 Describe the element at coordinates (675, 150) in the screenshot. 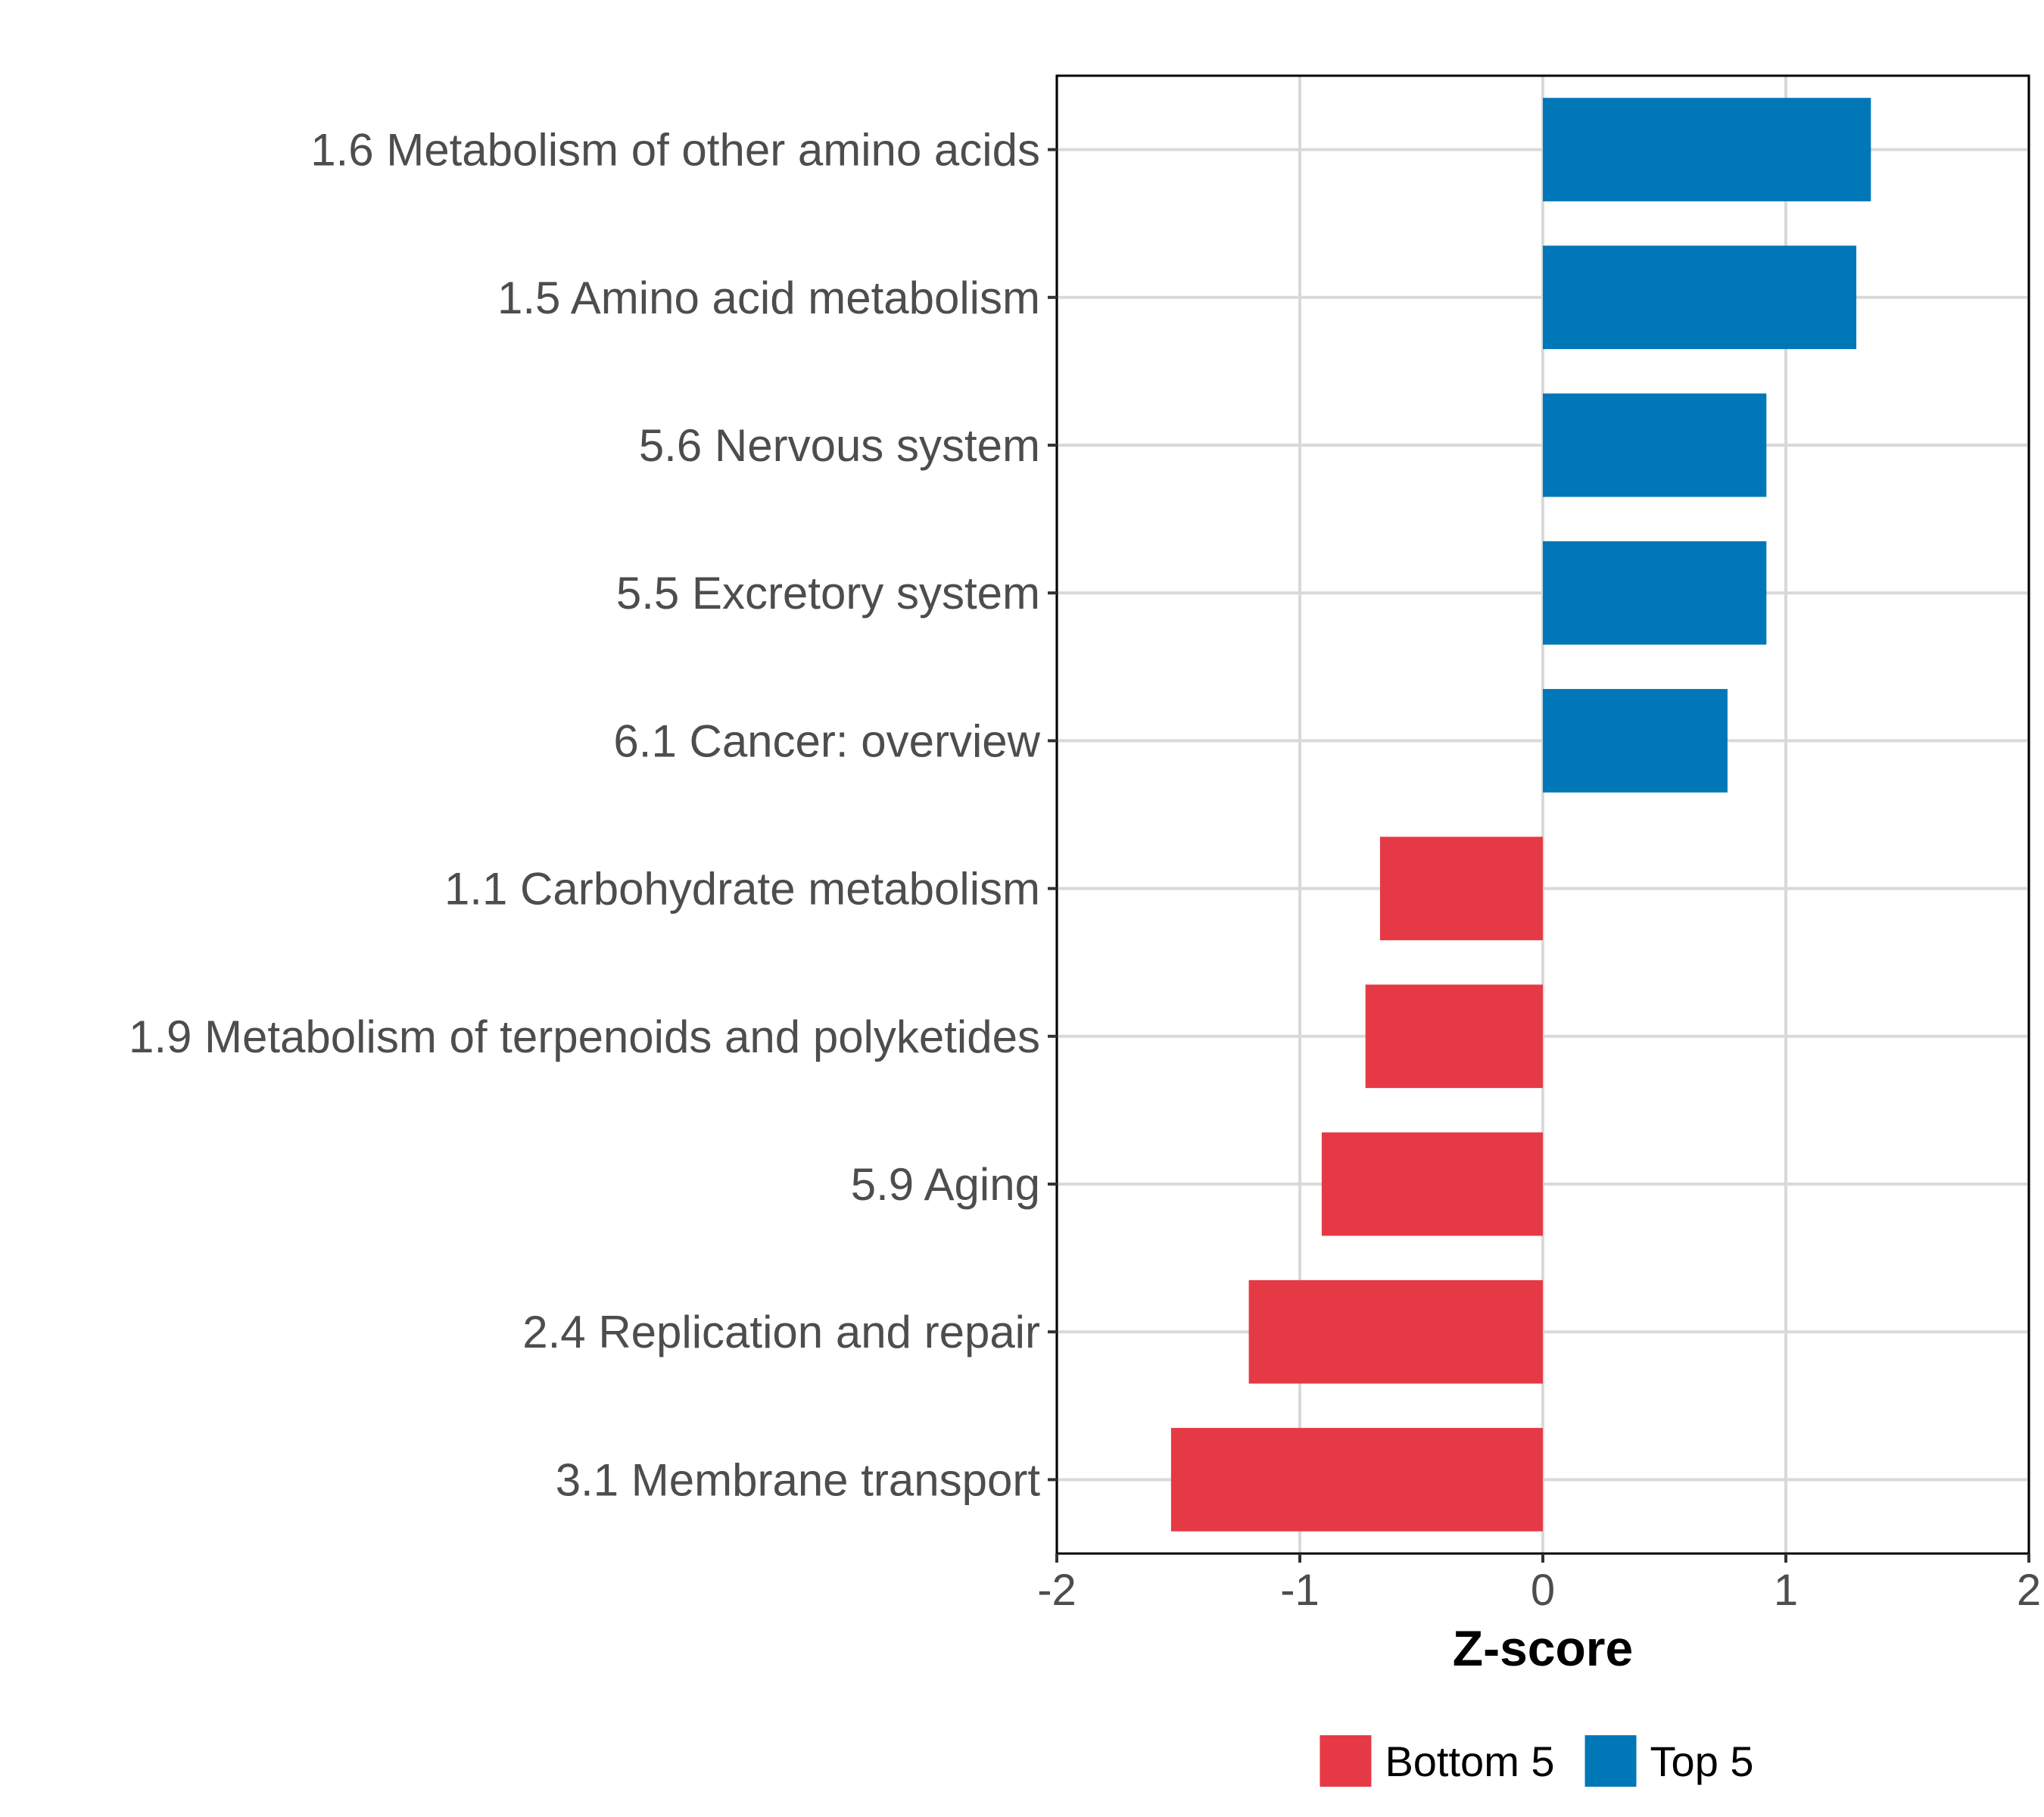

I see `y-tick-label: 1.6 Metabolism of other amino acids` at that location.